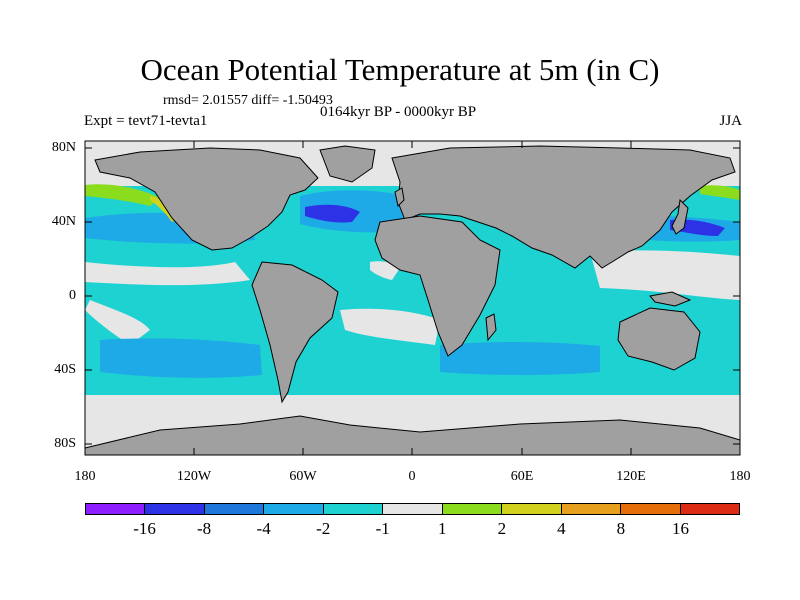 The height and width of the screenshot is (600, 800). Describe the element at coordinates (144, 528) in the screenshot. I see `colorbar-tick-label: -16` at that location.